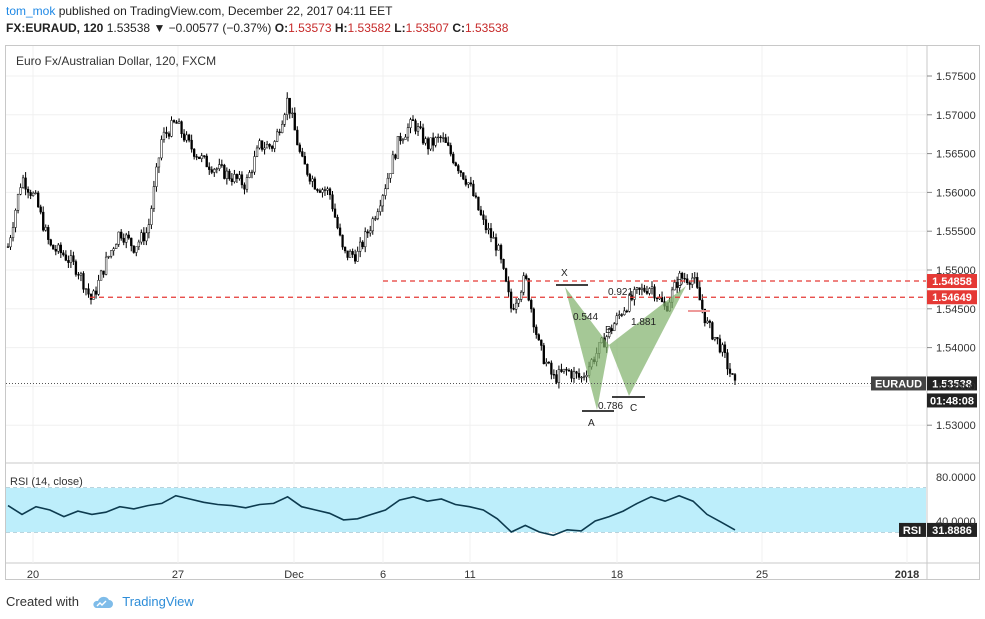 The width and height of the screenshot is (985, 619). I want to click on time-tick-label: 25, so click(762, 575).